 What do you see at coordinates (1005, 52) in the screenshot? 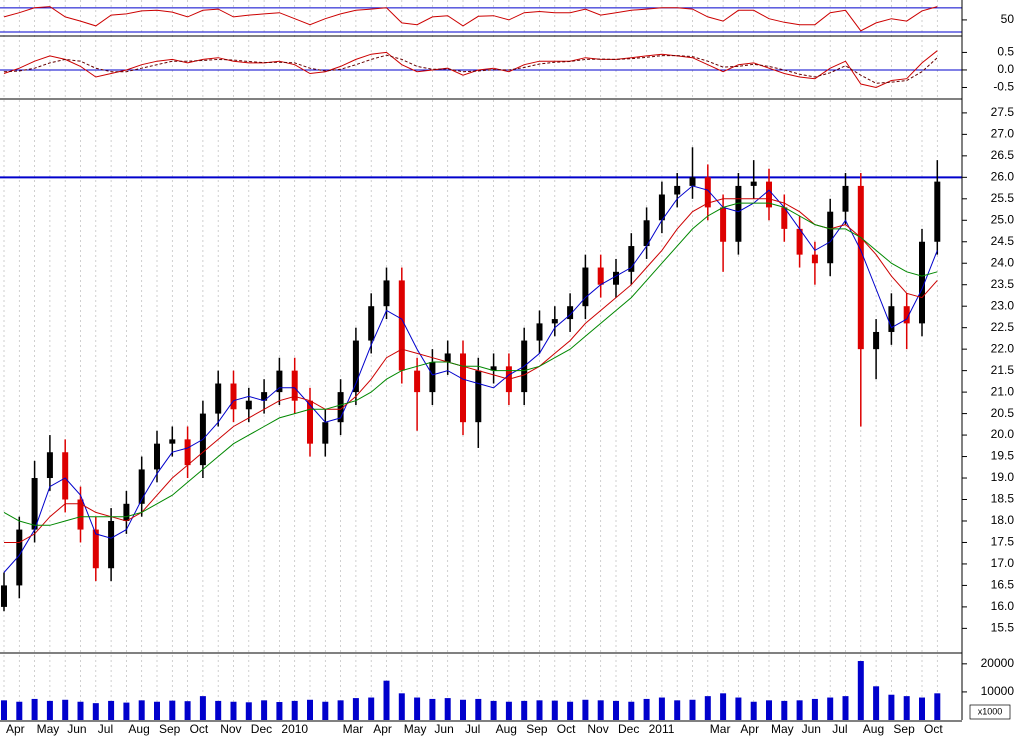
I see `y-tick-label: 0.5` at bounding box center [1005, 52].